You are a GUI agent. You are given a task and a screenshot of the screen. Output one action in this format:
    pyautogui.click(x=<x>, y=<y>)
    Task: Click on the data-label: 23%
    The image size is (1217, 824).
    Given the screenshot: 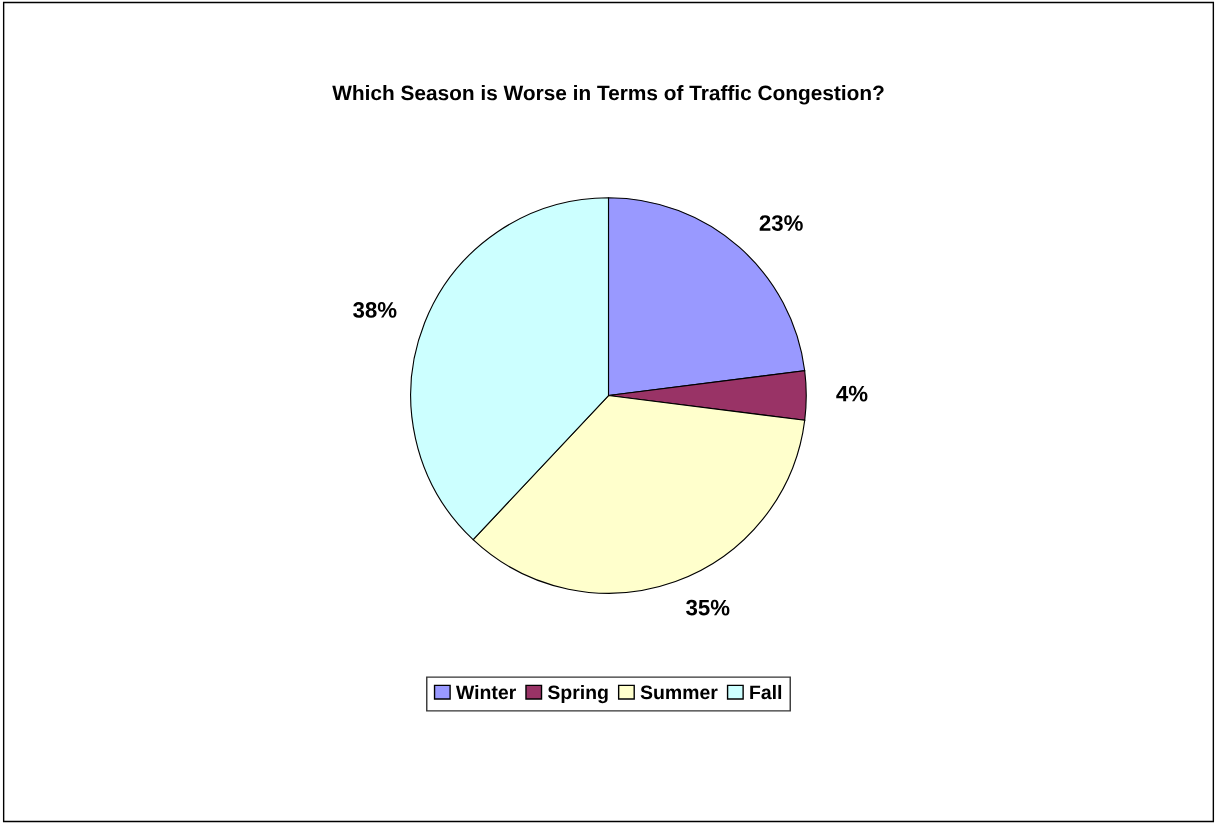 What is the action you would take?
    pyautogui.click(x=781, y=223)
    